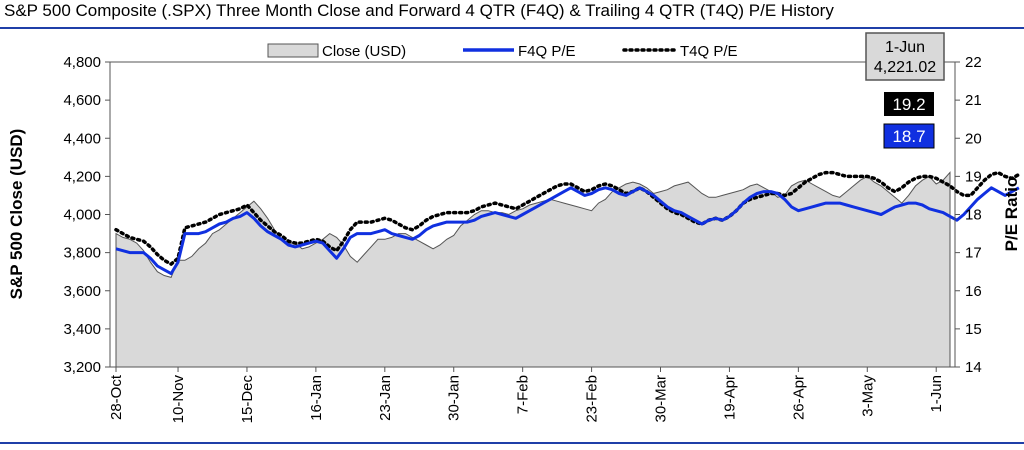  I want to click on right-tick-label: 17, so click(973, 253).